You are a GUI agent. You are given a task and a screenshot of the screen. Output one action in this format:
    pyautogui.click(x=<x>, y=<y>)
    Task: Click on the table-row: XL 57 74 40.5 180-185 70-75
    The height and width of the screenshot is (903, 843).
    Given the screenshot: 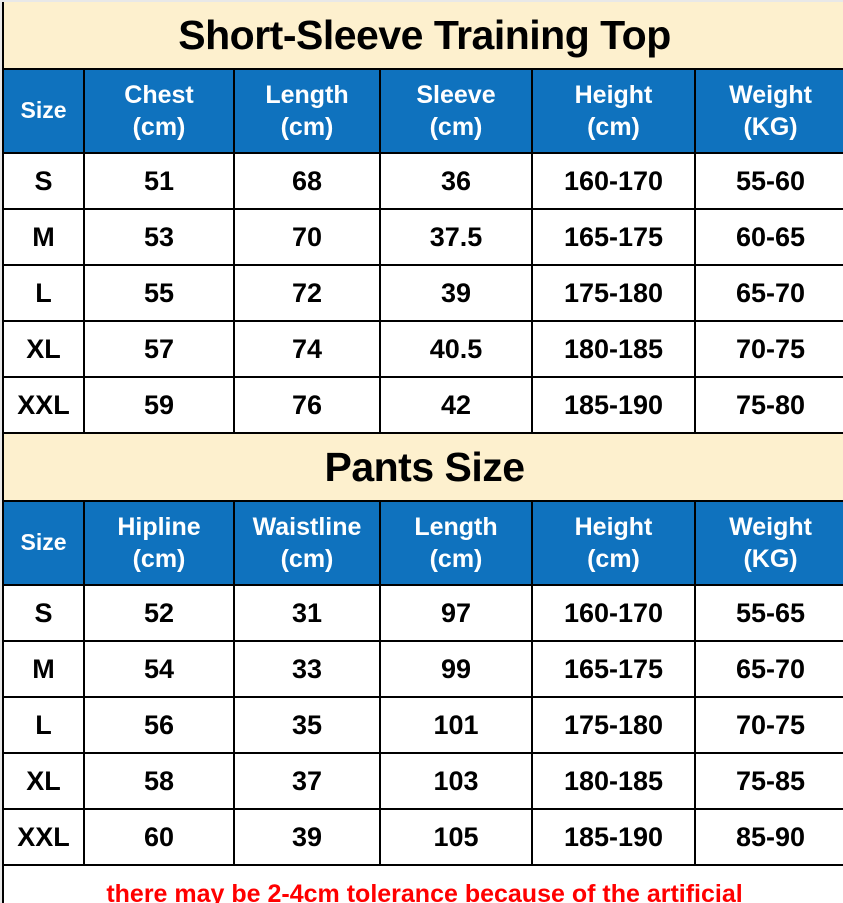 What is the action you would take?
    pyautogui.click(x=422, y=349)
    